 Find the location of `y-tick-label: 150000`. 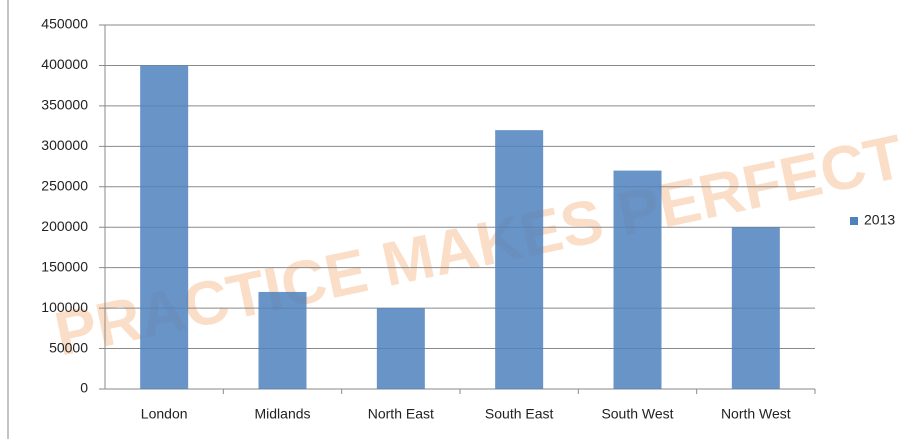

y-tick-label: 150000 is located at coordinates (64, 266).